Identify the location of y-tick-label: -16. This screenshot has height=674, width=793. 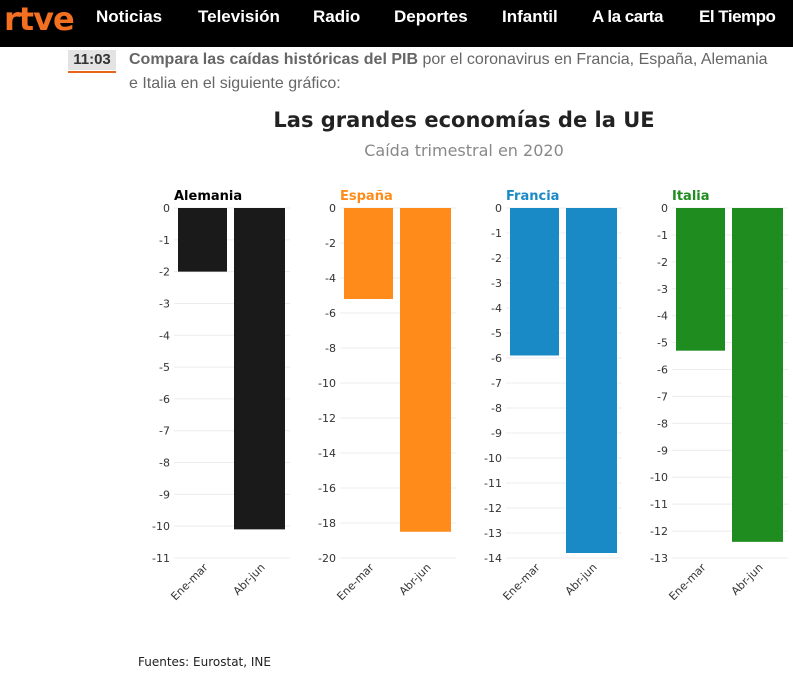
(327, 488).